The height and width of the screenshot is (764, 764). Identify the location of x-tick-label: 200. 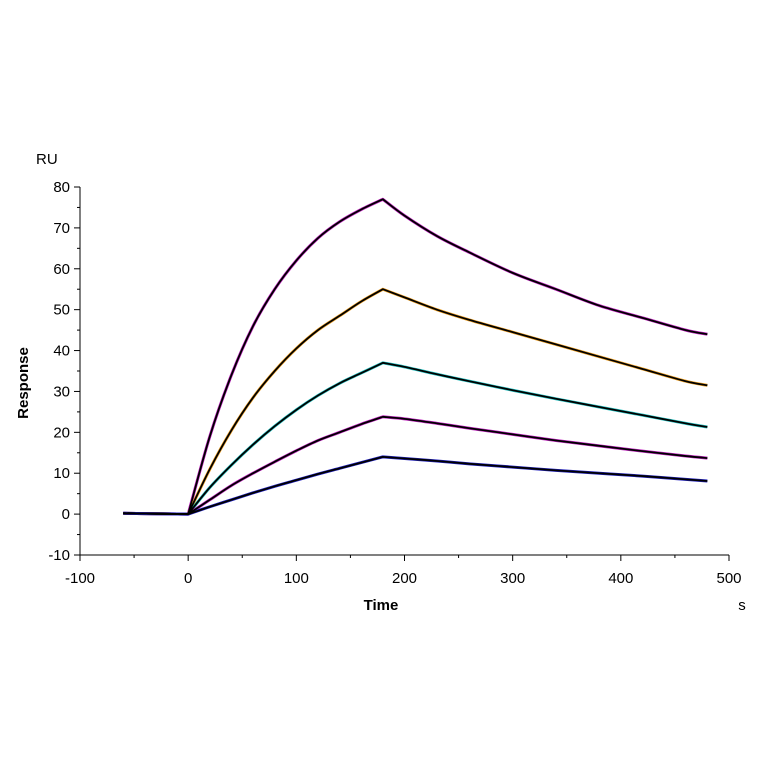
(404, 578).